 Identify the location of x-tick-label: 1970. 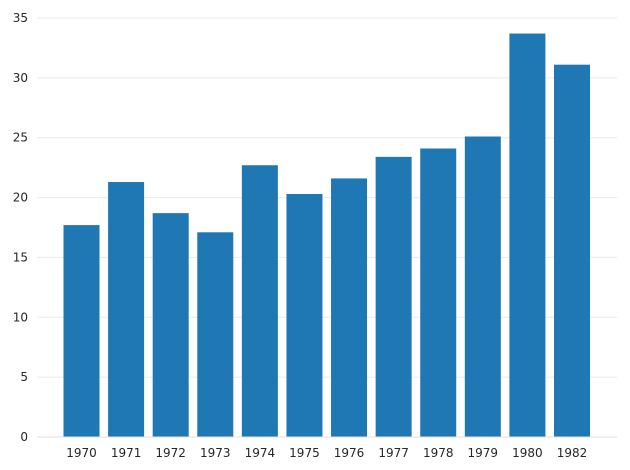
(81, 453).